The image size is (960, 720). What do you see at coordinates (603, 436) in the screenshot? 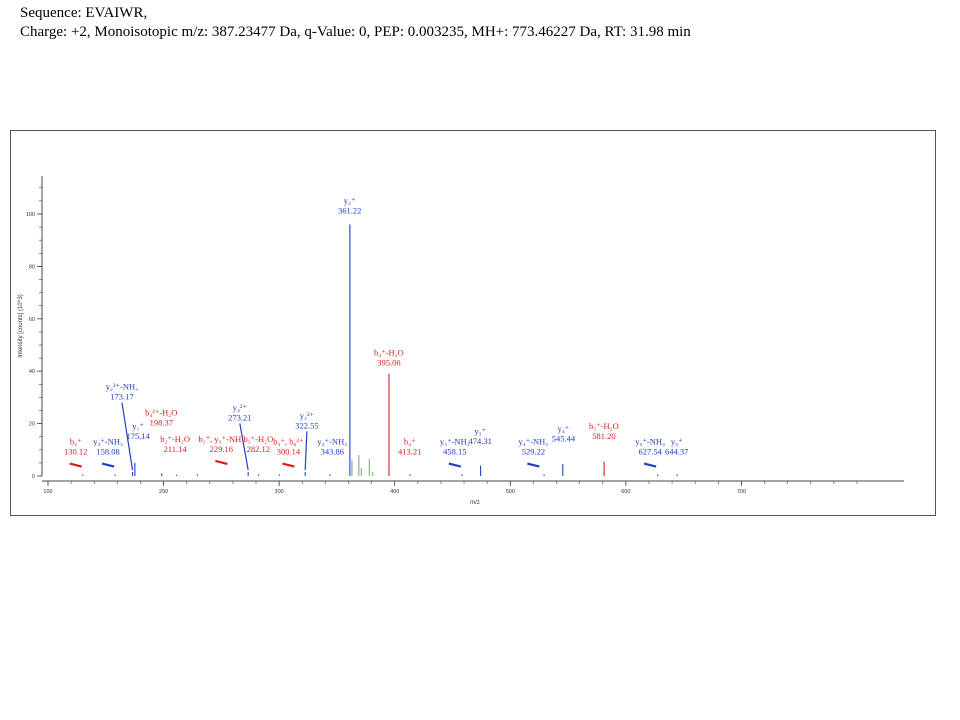
I see `peak-label-mz: 581.20` at bounding box center [603, 436].